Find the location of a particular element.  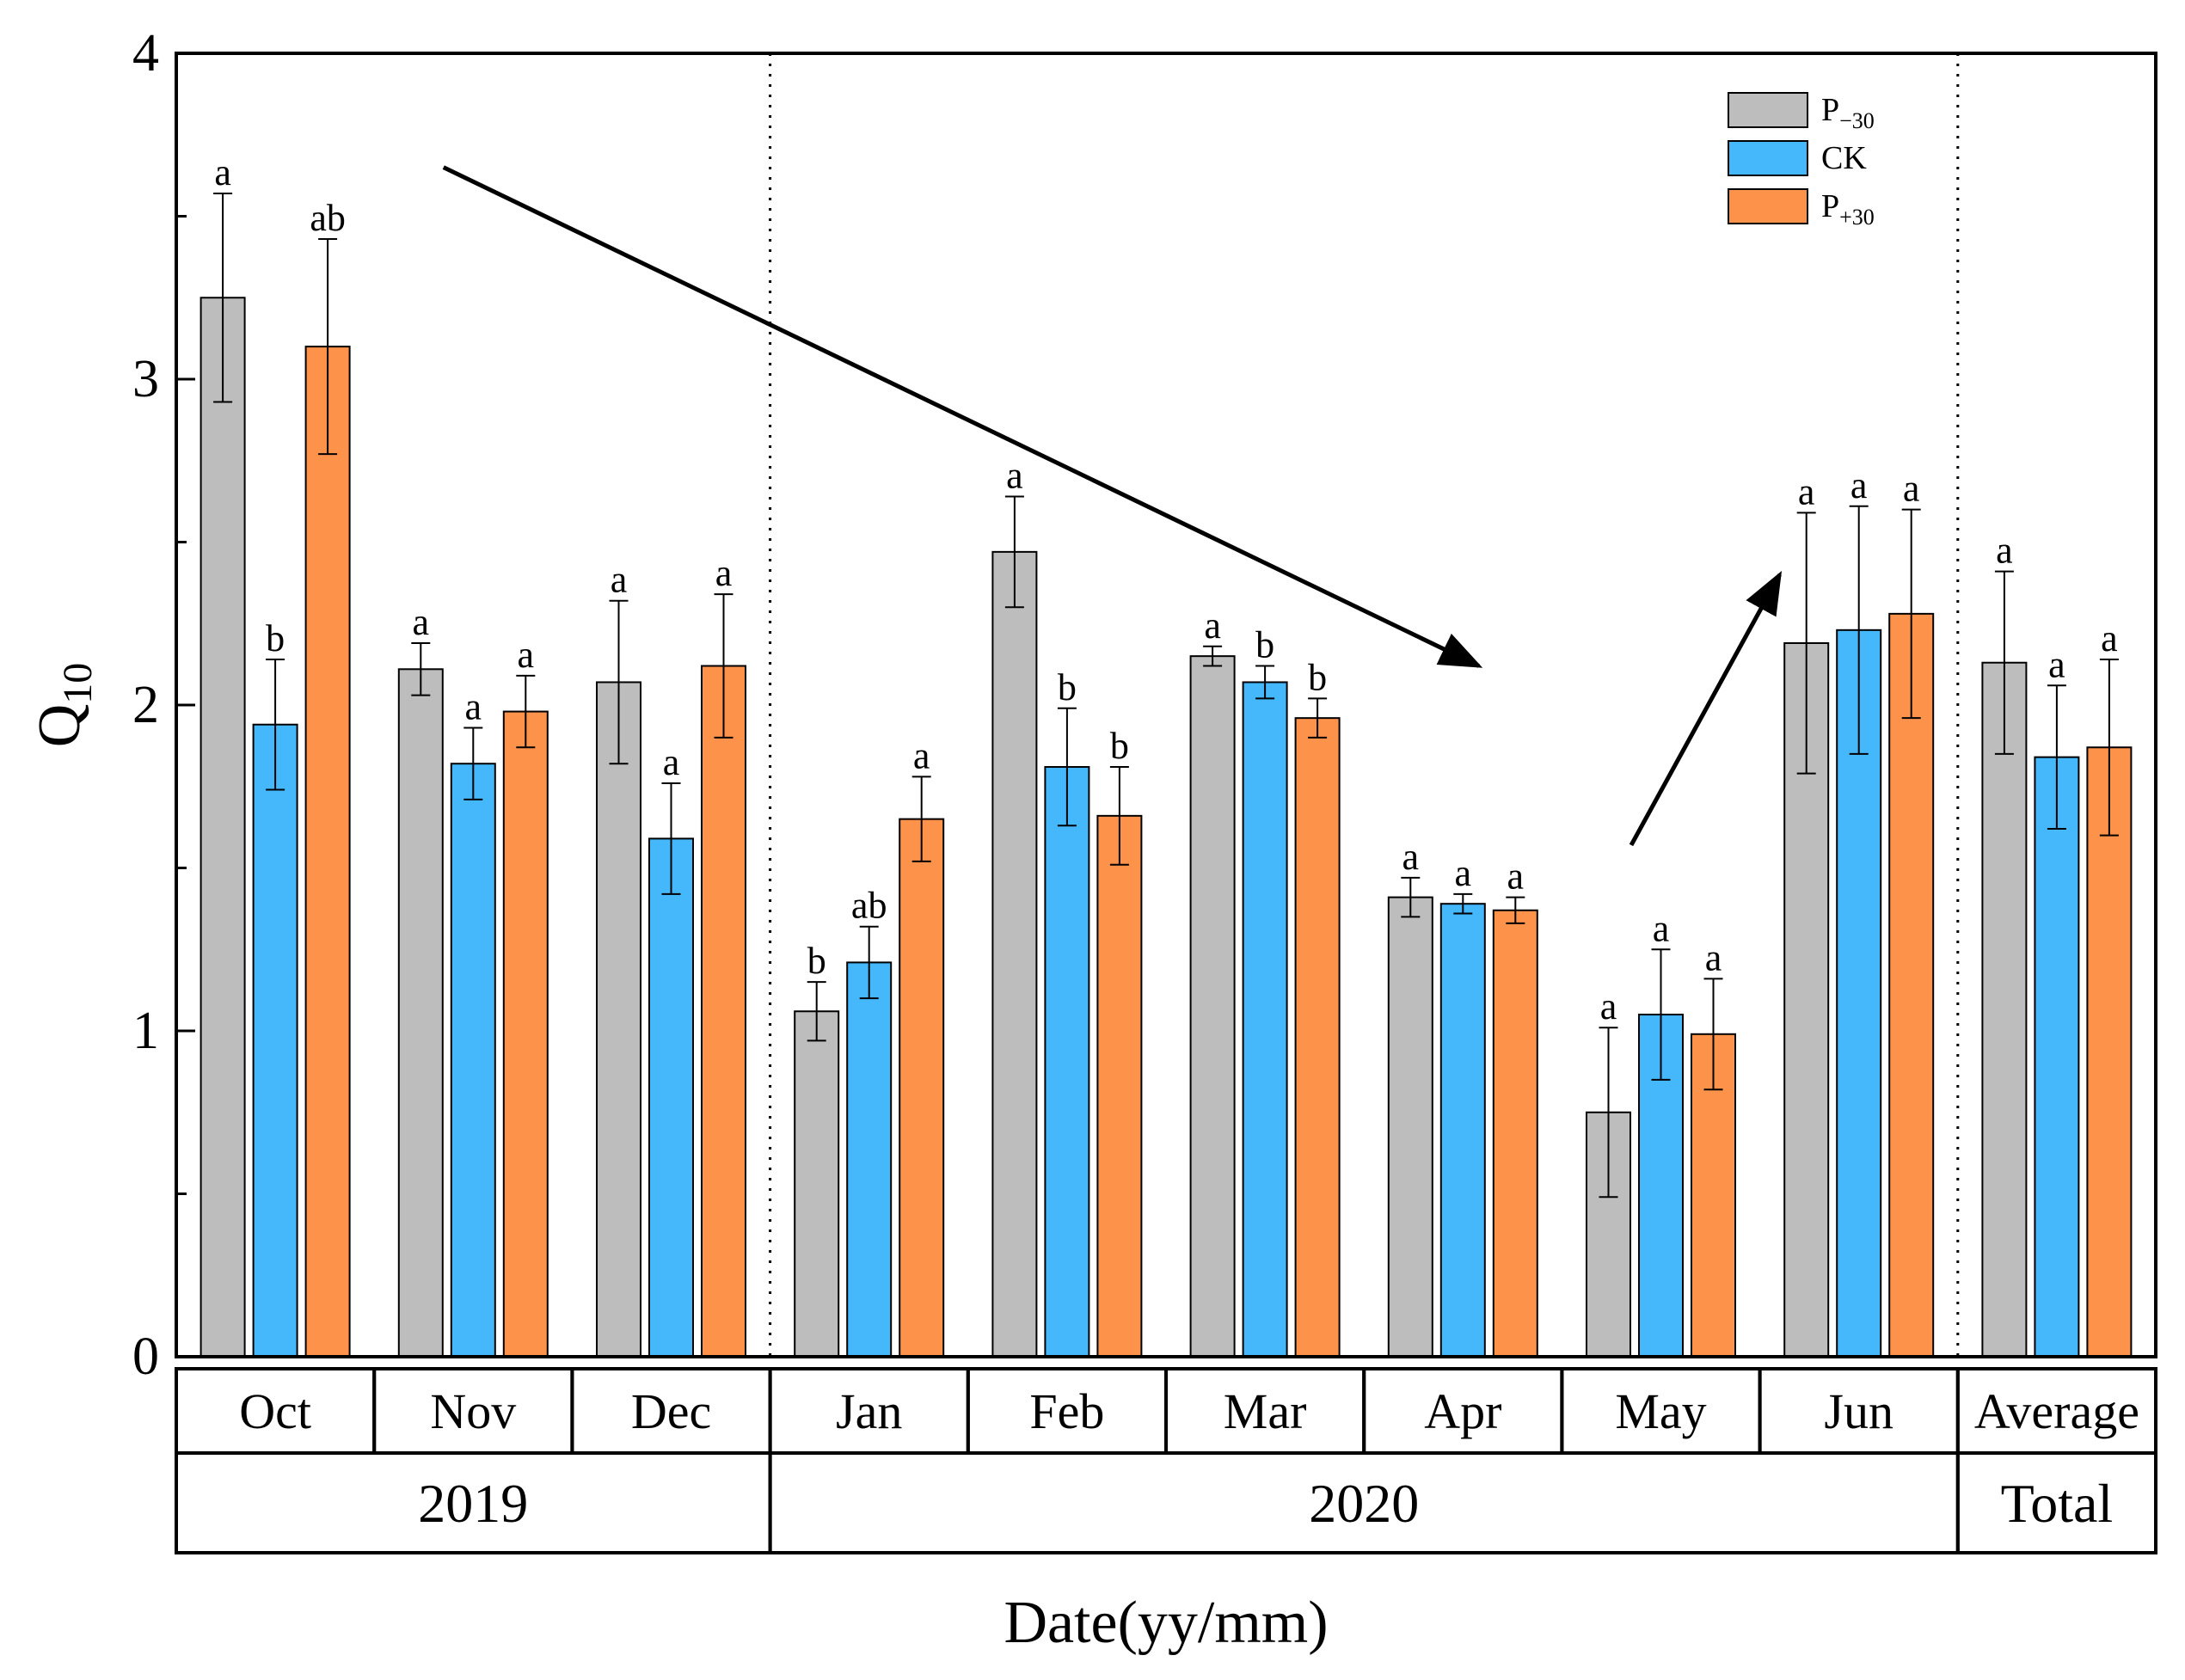

y-tick-label: 2 is located at coordinates (145, 705).